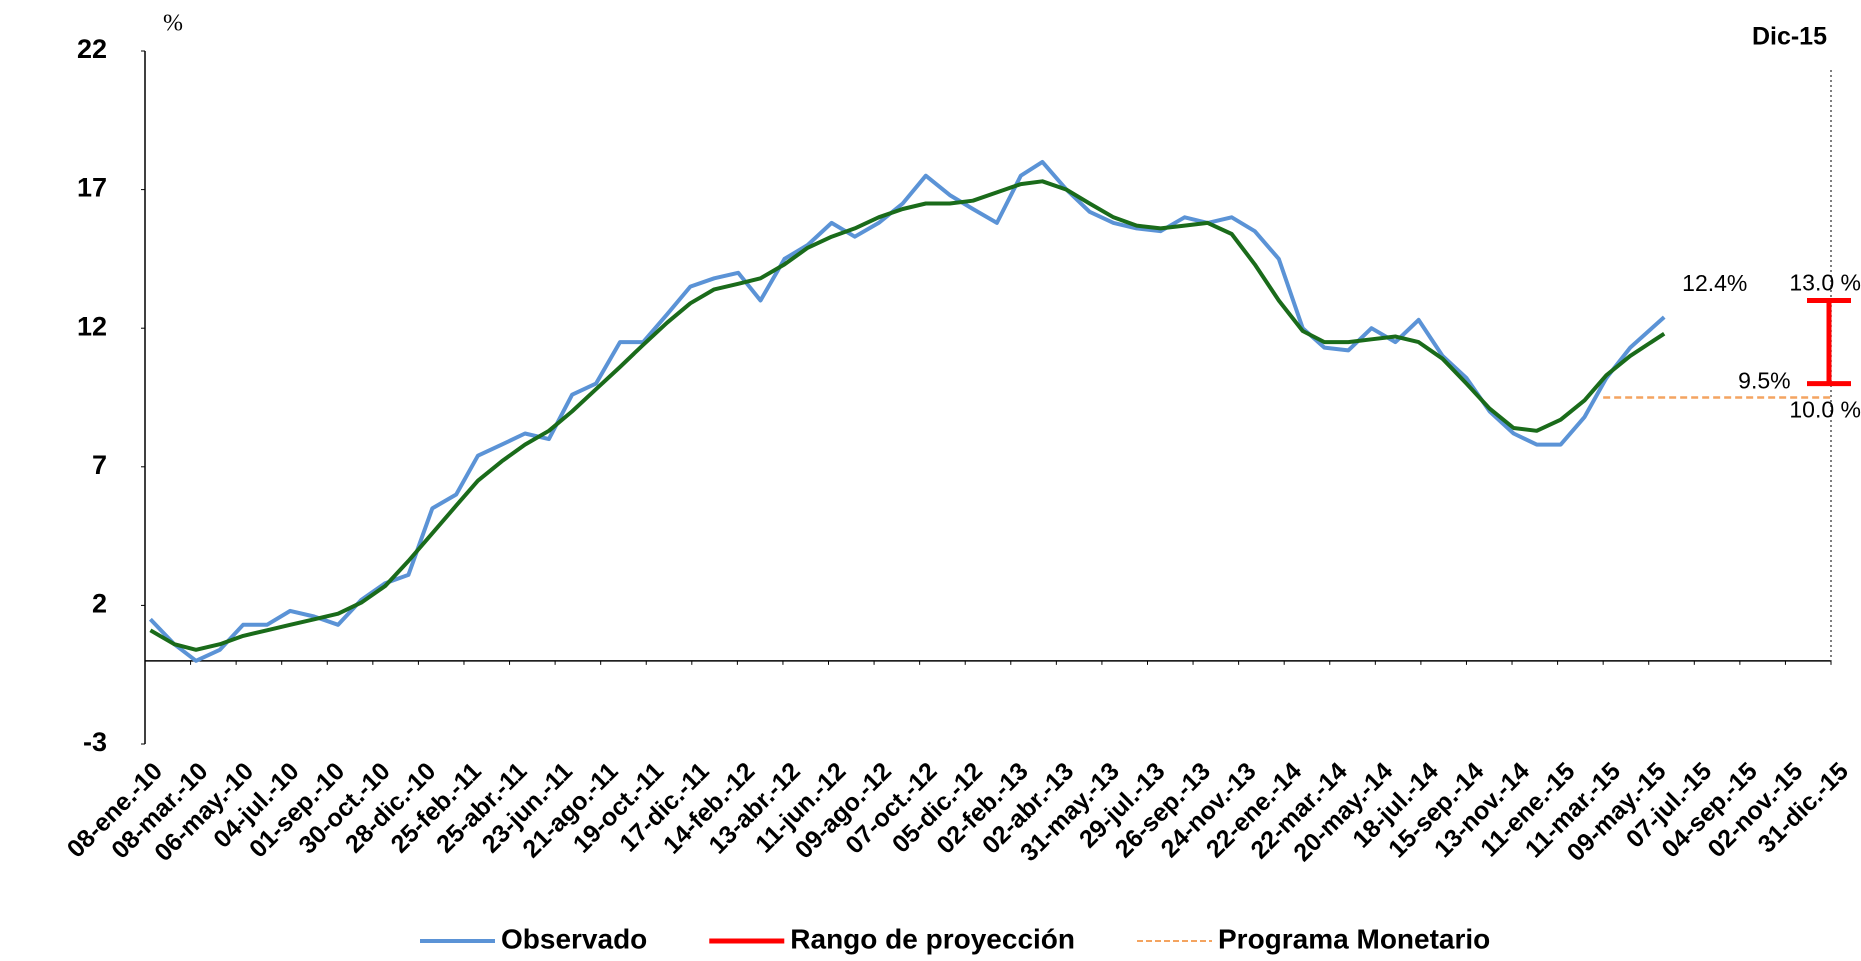 Image resolution: width=1861 pixels, height=961 pixels. What do you see at coordinates (574, 938) in the screenshot?
I see `legend-label: Observado` at bounding box center [574, 938].